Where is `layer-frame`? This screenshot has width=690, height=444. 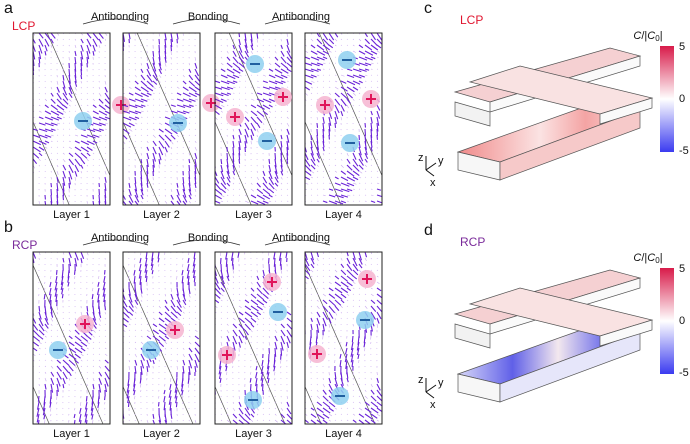
layer-frame is located at coordinates (71, 338).